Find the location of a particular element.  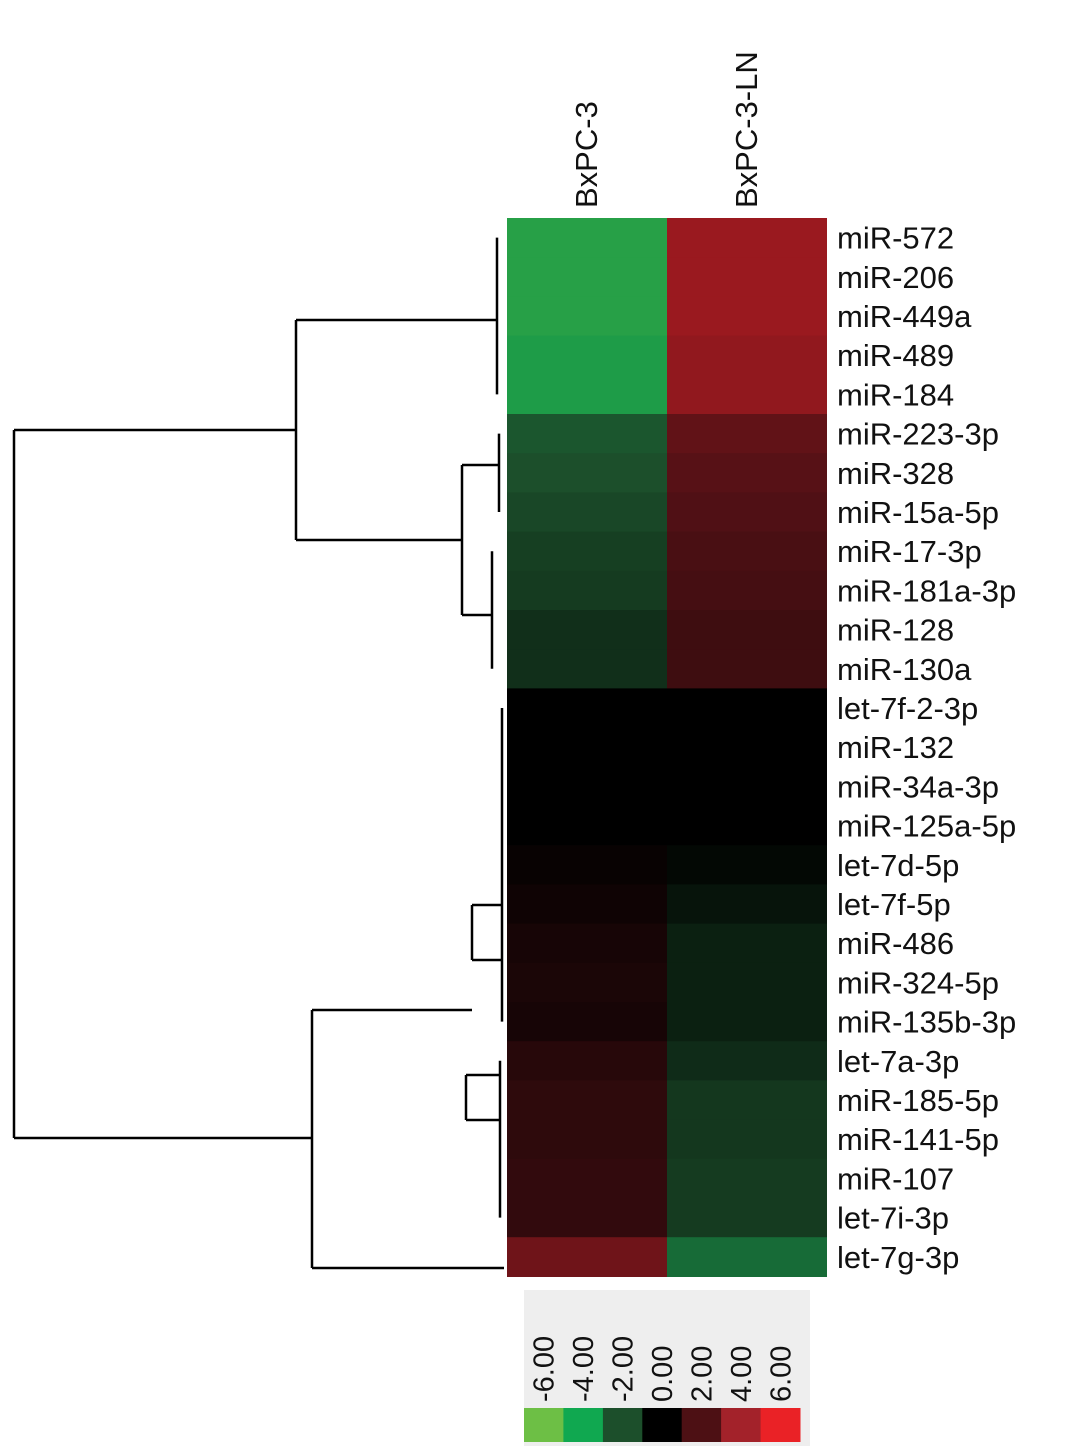

row-label: let-7g-3p is located at coordinates (898, 1257).